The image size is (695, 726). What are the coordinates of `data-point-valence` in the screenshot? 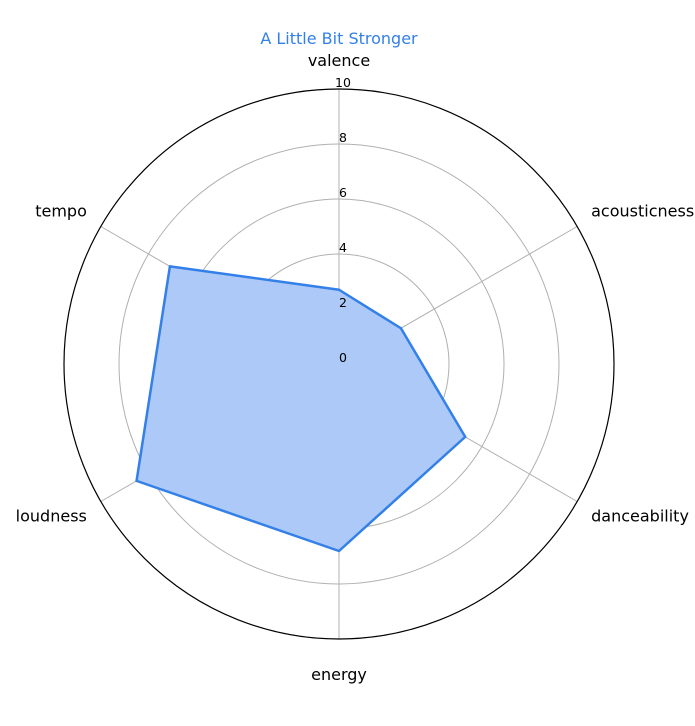 It's located at (339, 289).